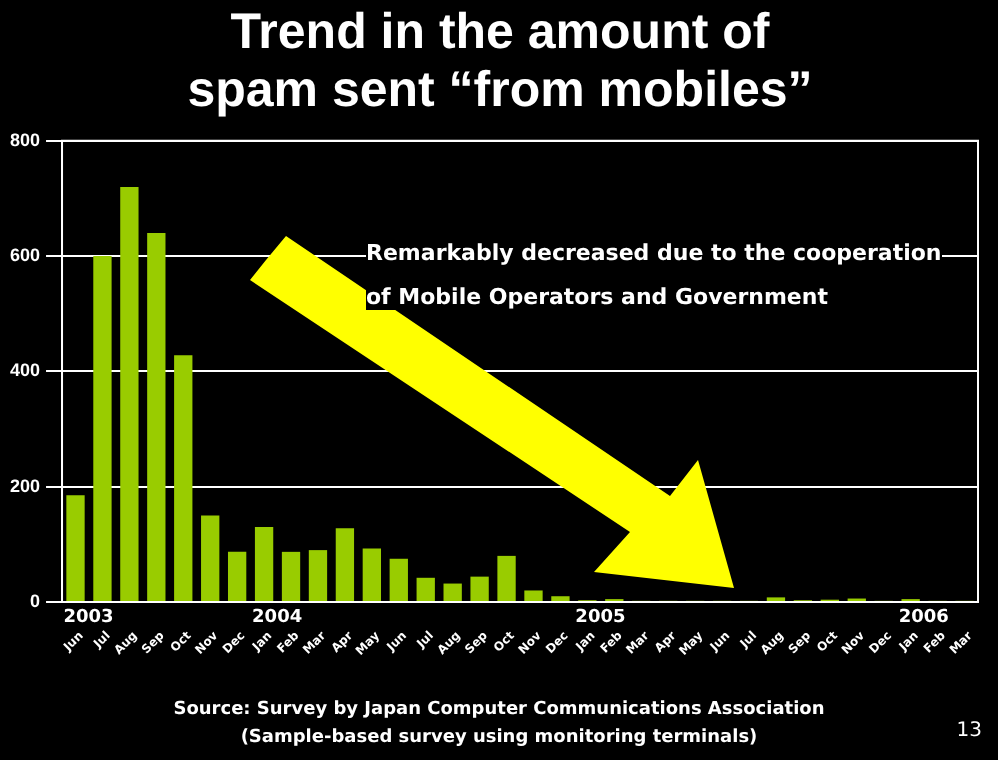 The height and width of the screenshot is (760, 998). I want to click on y-tick-label: 400, so click(25, 370).